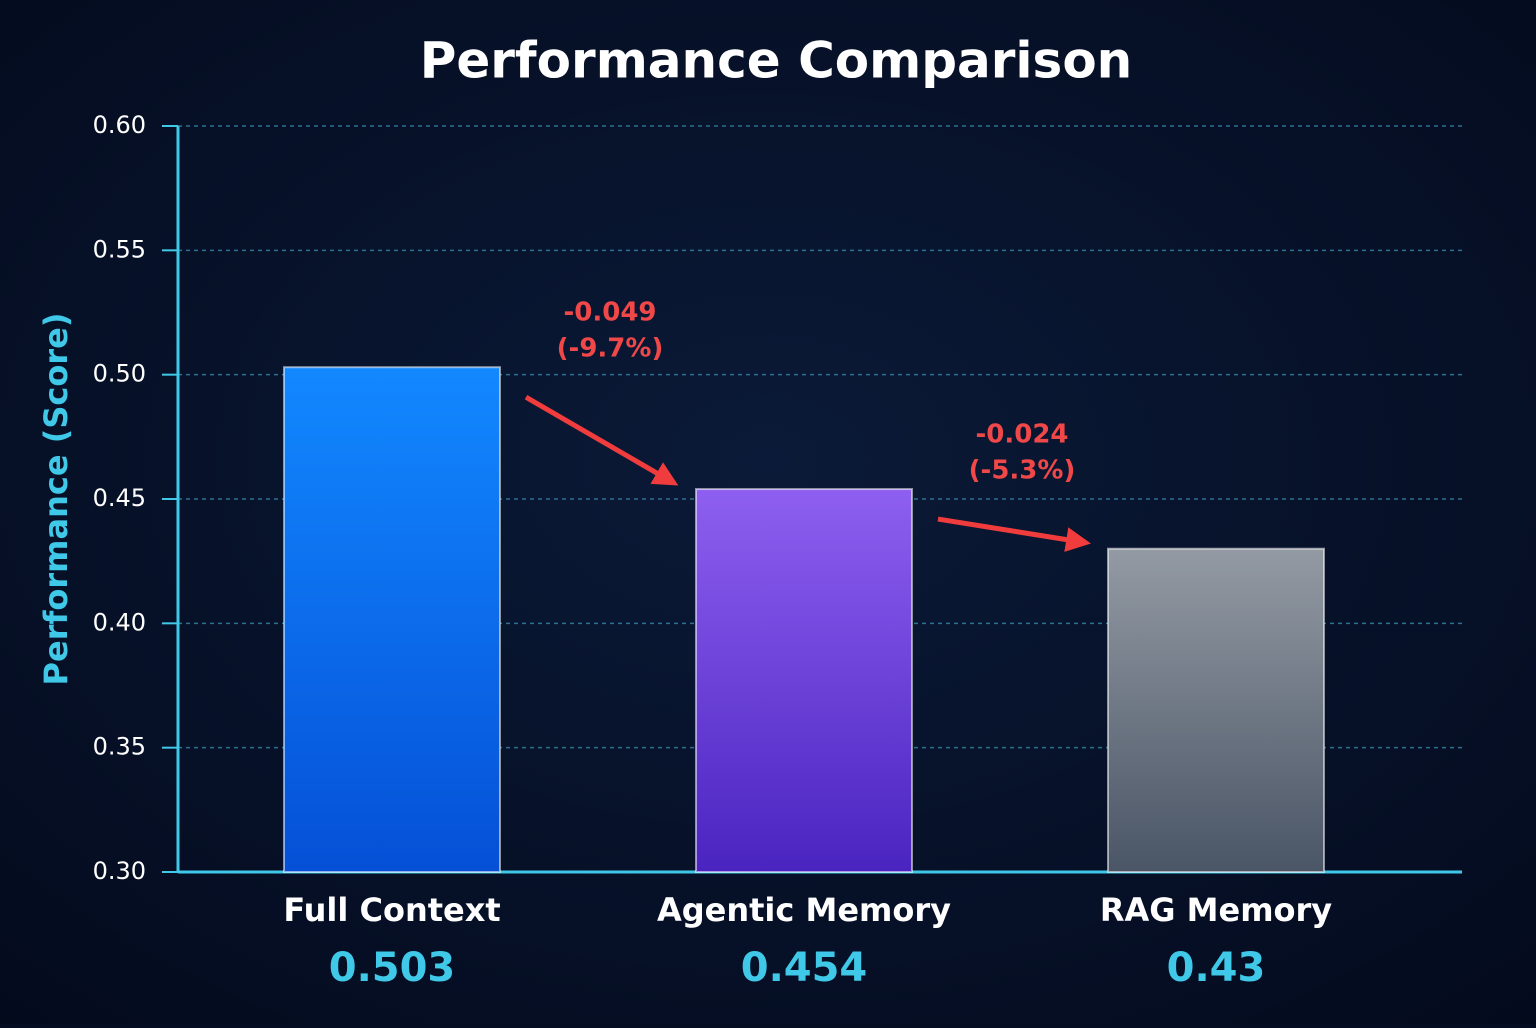 This screenshot has height=1028, width=1536. What do you see at coordinates (119, 498) in the screenshot?
I see `y-tick-label: 0.45` at bounding box center [119, 498].